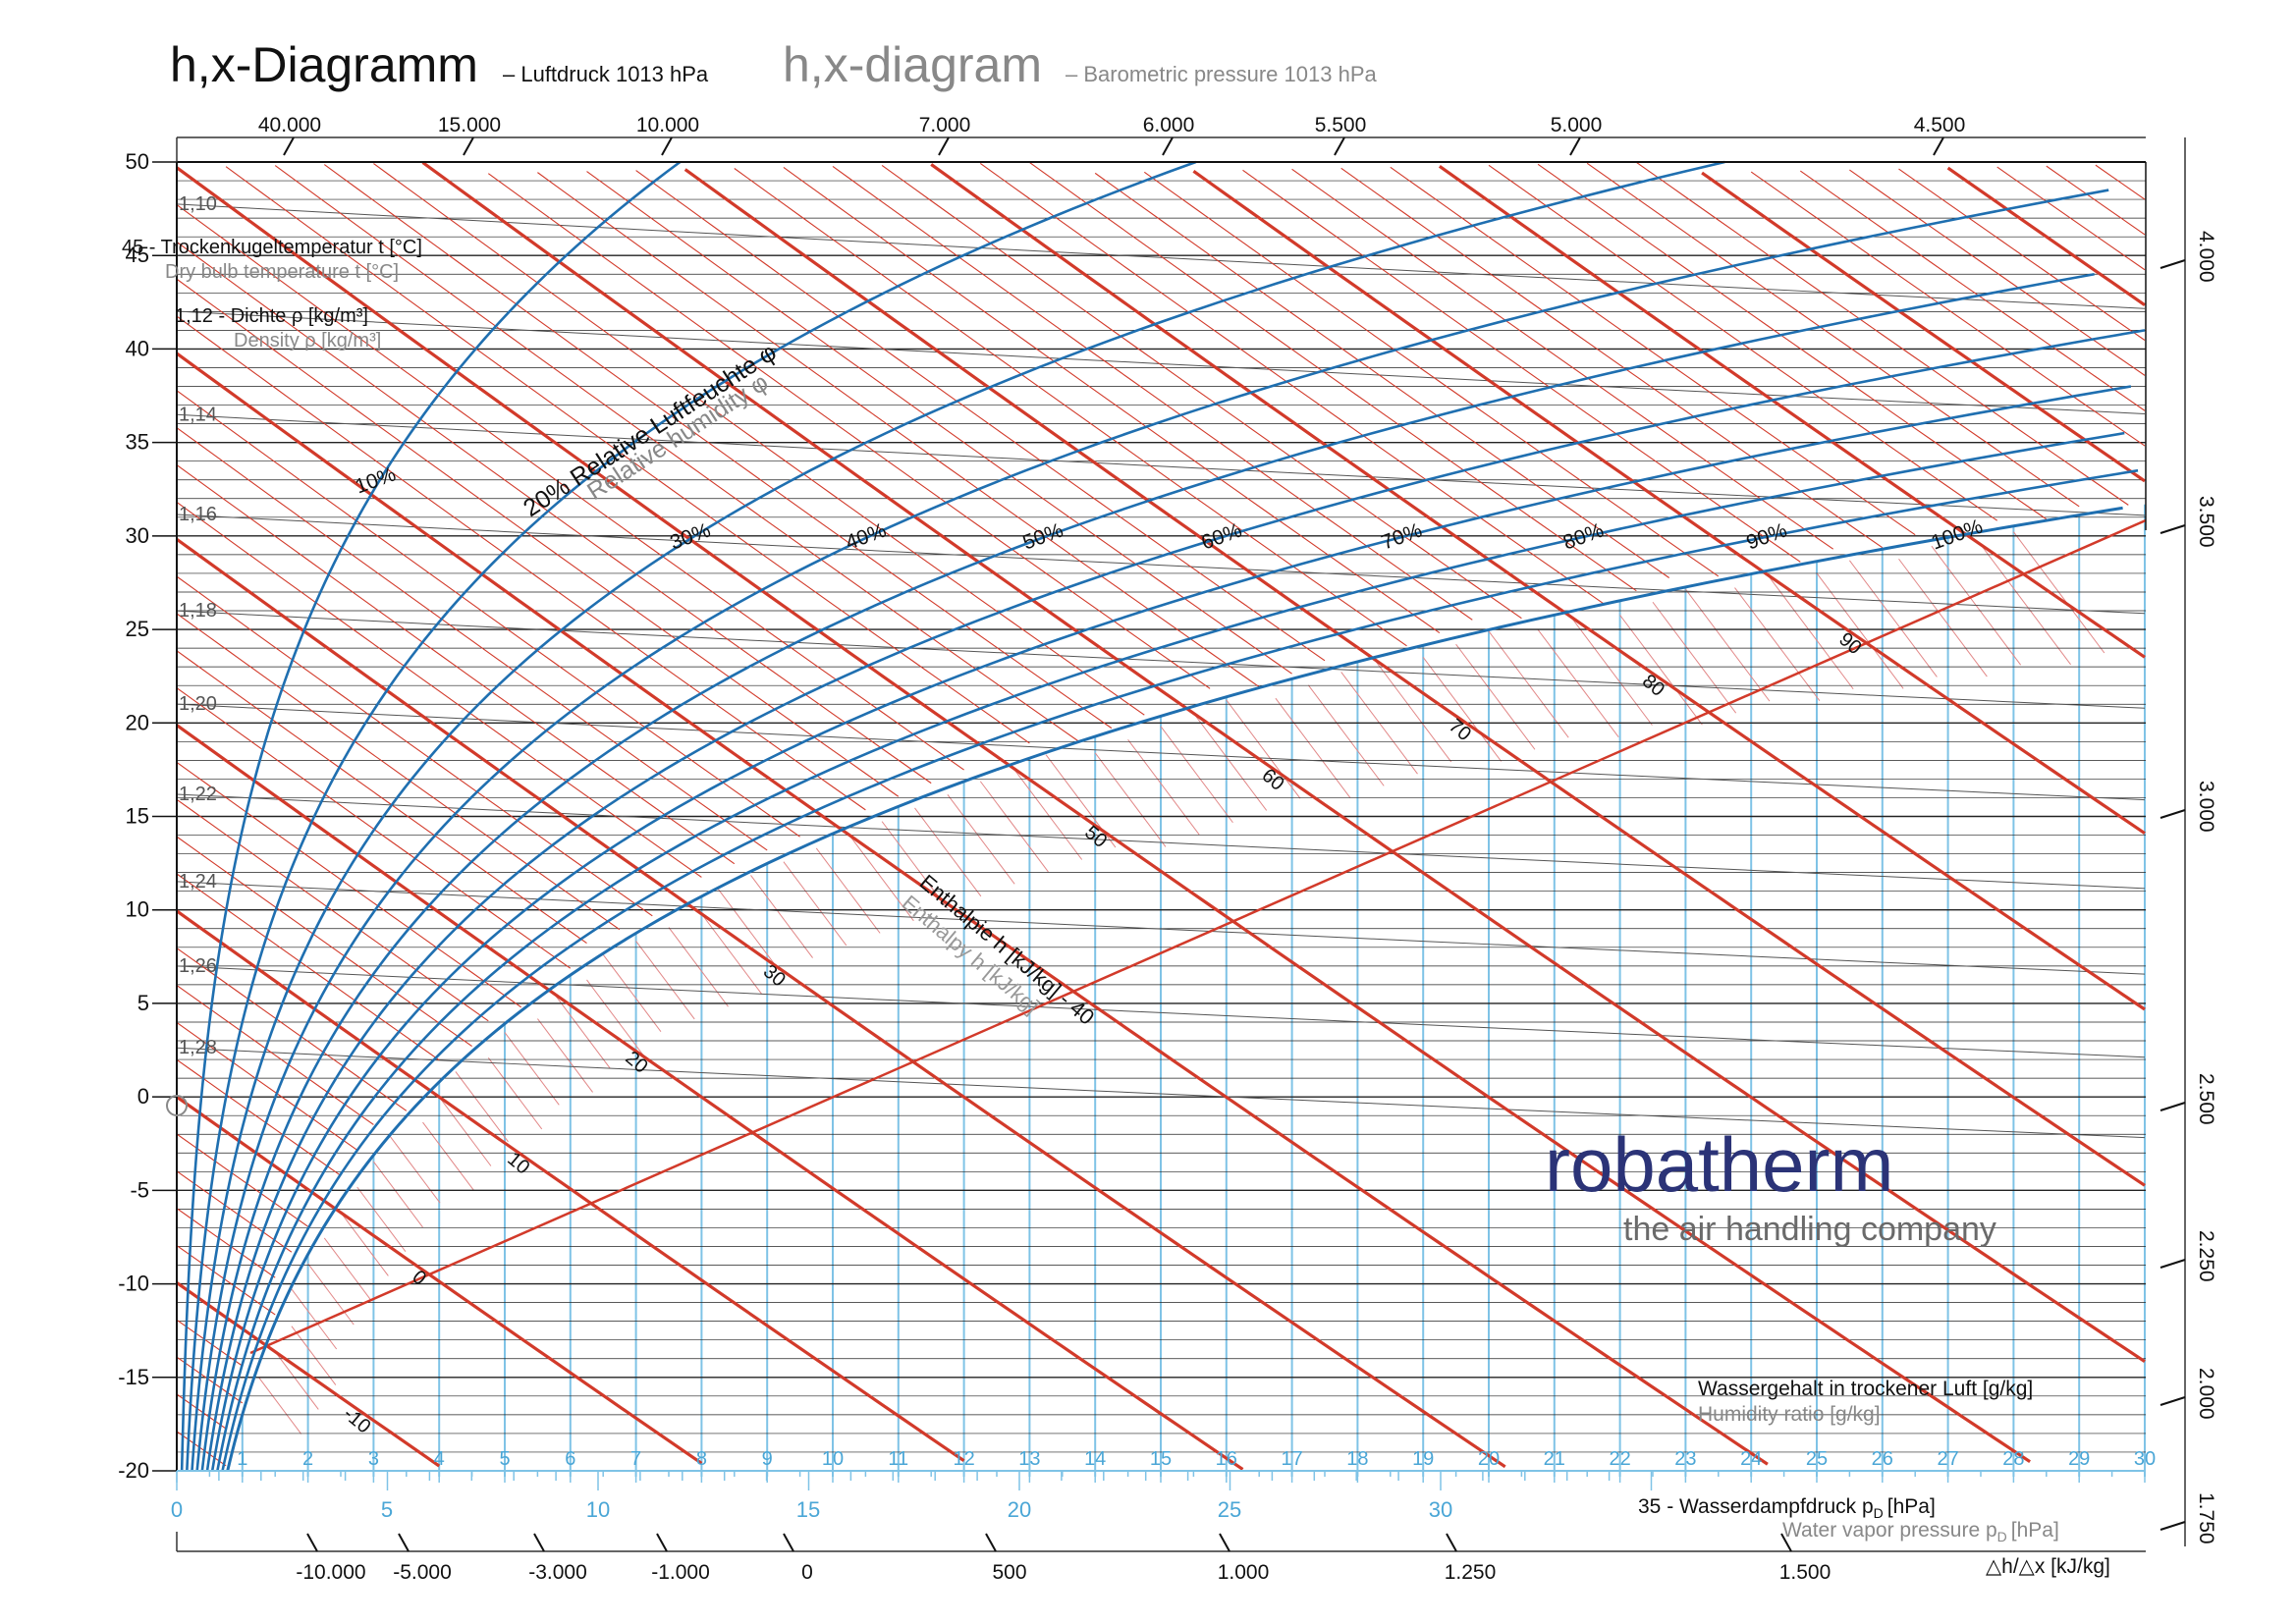 The image size is (2296, 1624). I want to click on origin-marker, so click(177, 1105).